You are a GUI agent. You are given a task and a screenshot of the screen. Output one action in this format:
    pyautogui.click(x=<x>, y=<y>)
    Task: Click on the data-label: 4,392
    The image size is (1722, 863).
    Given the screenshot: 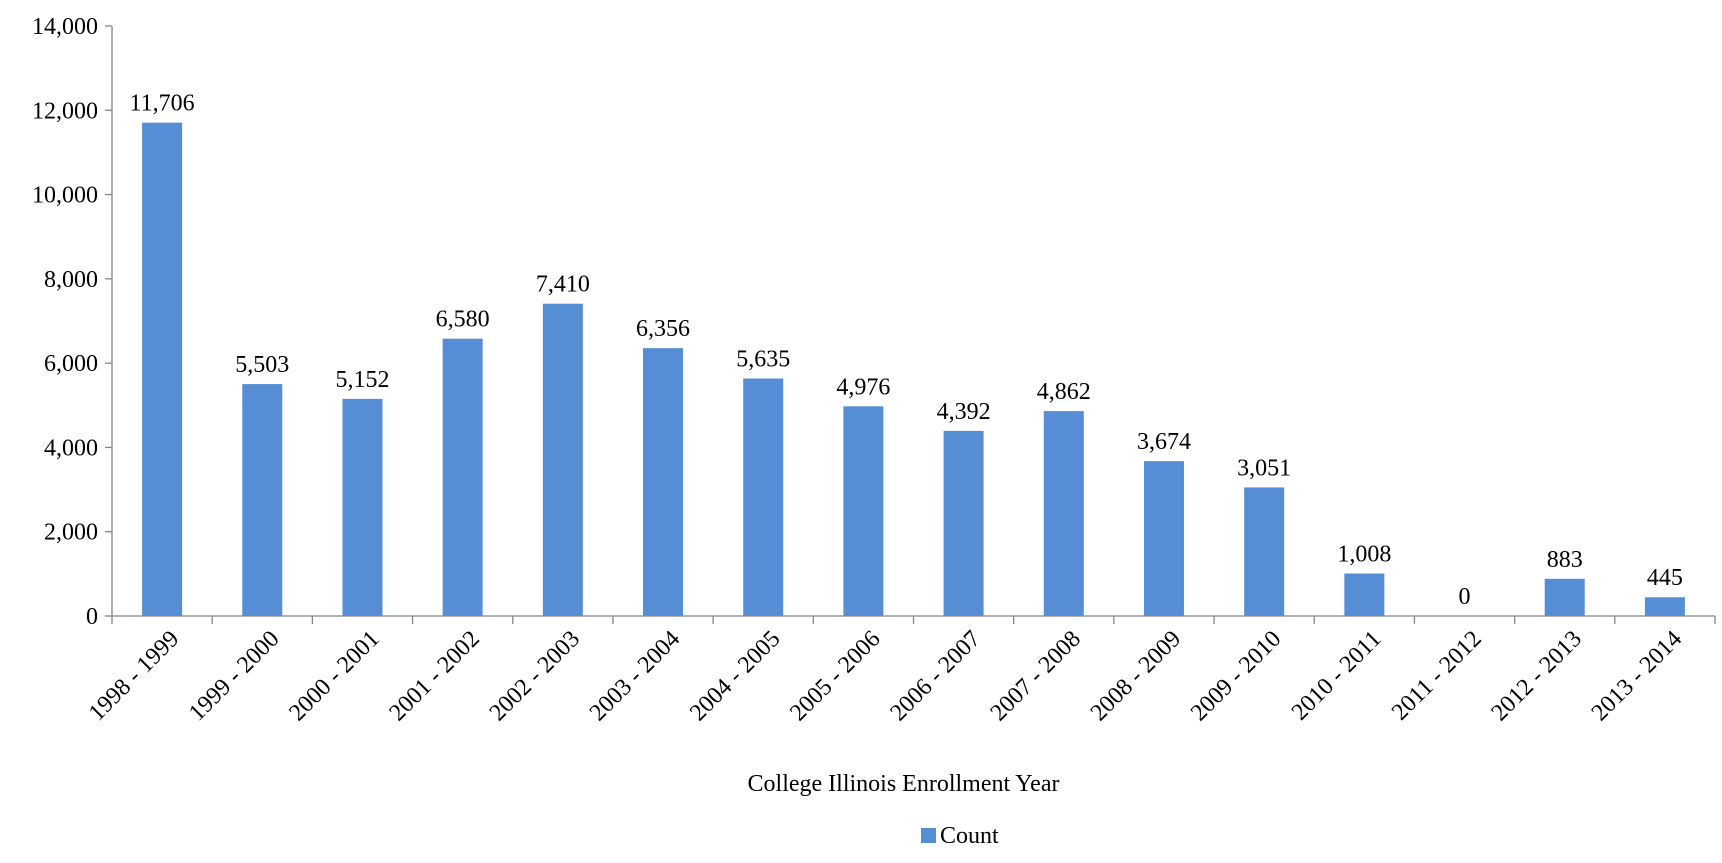 What is the action you would take?
    pyautogui.click(x=964, y=412)
    